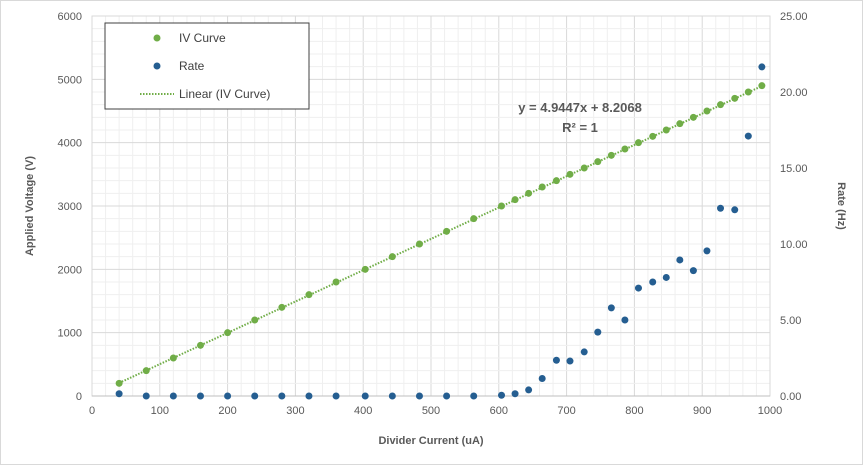 The image size is (863, 465). What do you see at coordinates (566, 411) in the screenshot?
I see `x-tick-label: 700` at bounding box center [566, 411].